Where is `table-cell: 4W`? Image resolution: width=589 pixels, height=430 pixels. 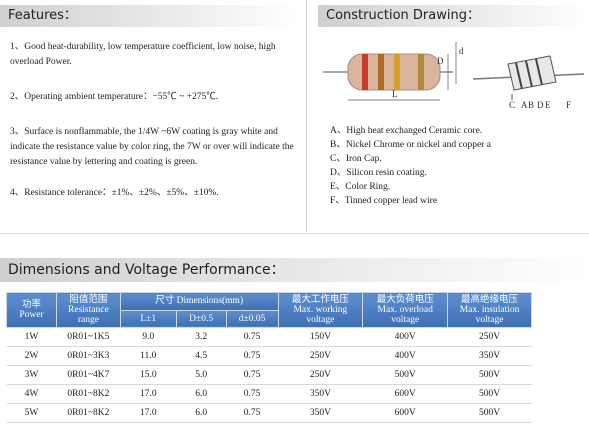
table-cell: 4W is located at coordinates (31, 394).